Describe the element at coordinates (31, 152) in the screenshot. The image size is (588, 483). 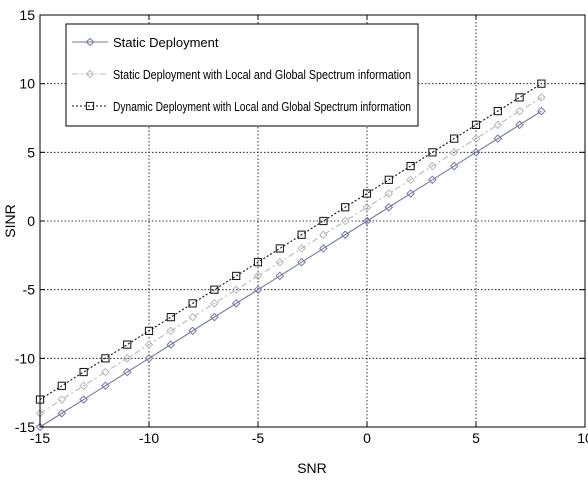
I see `y-tick-label: 5` at that location.